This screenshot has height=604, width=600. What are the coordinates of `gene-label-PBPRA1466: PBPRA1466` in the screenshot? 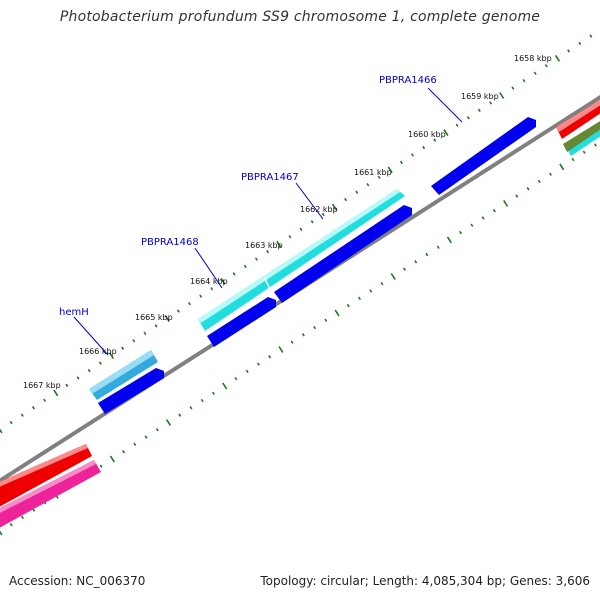 It's located at (408, 80).